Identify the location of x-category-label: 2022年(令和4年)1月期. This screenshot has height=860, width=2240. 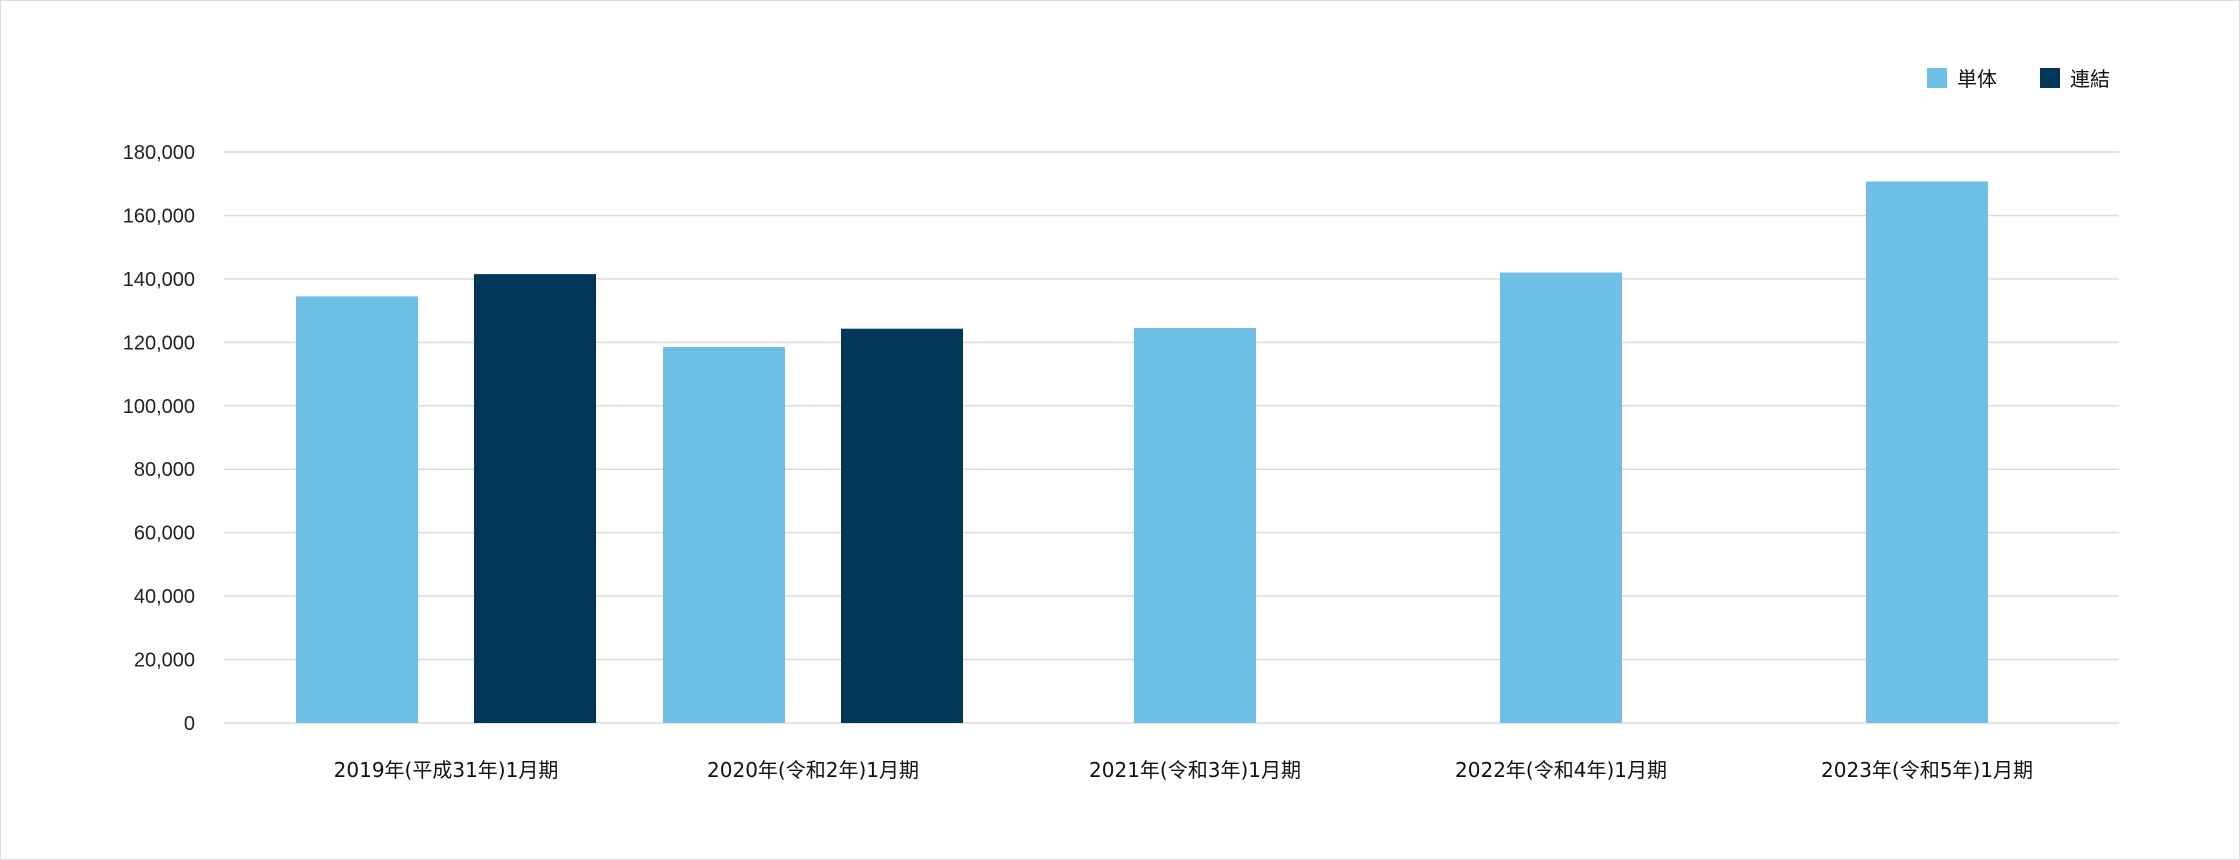
(1561, 770).